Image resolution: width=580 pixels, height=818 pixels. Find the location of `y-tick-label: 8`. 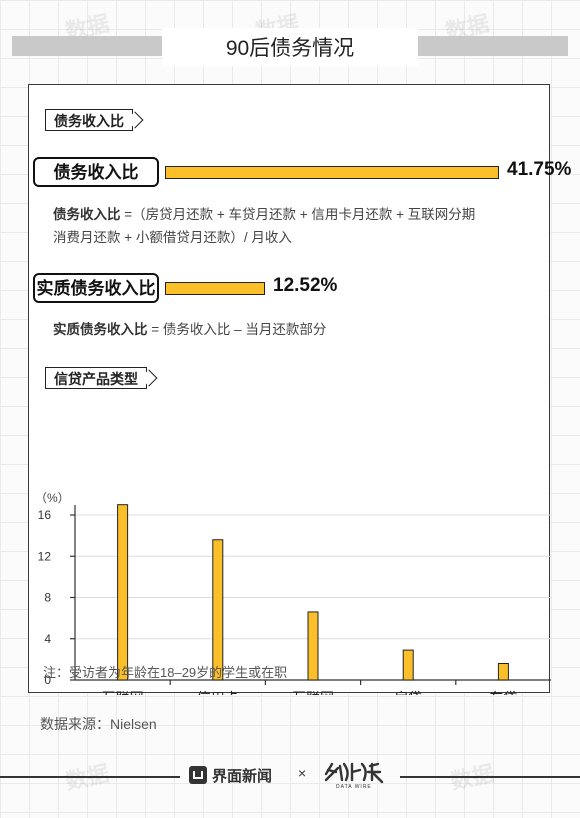

y-tick-label: 8 is located at coordinates (47, 598).